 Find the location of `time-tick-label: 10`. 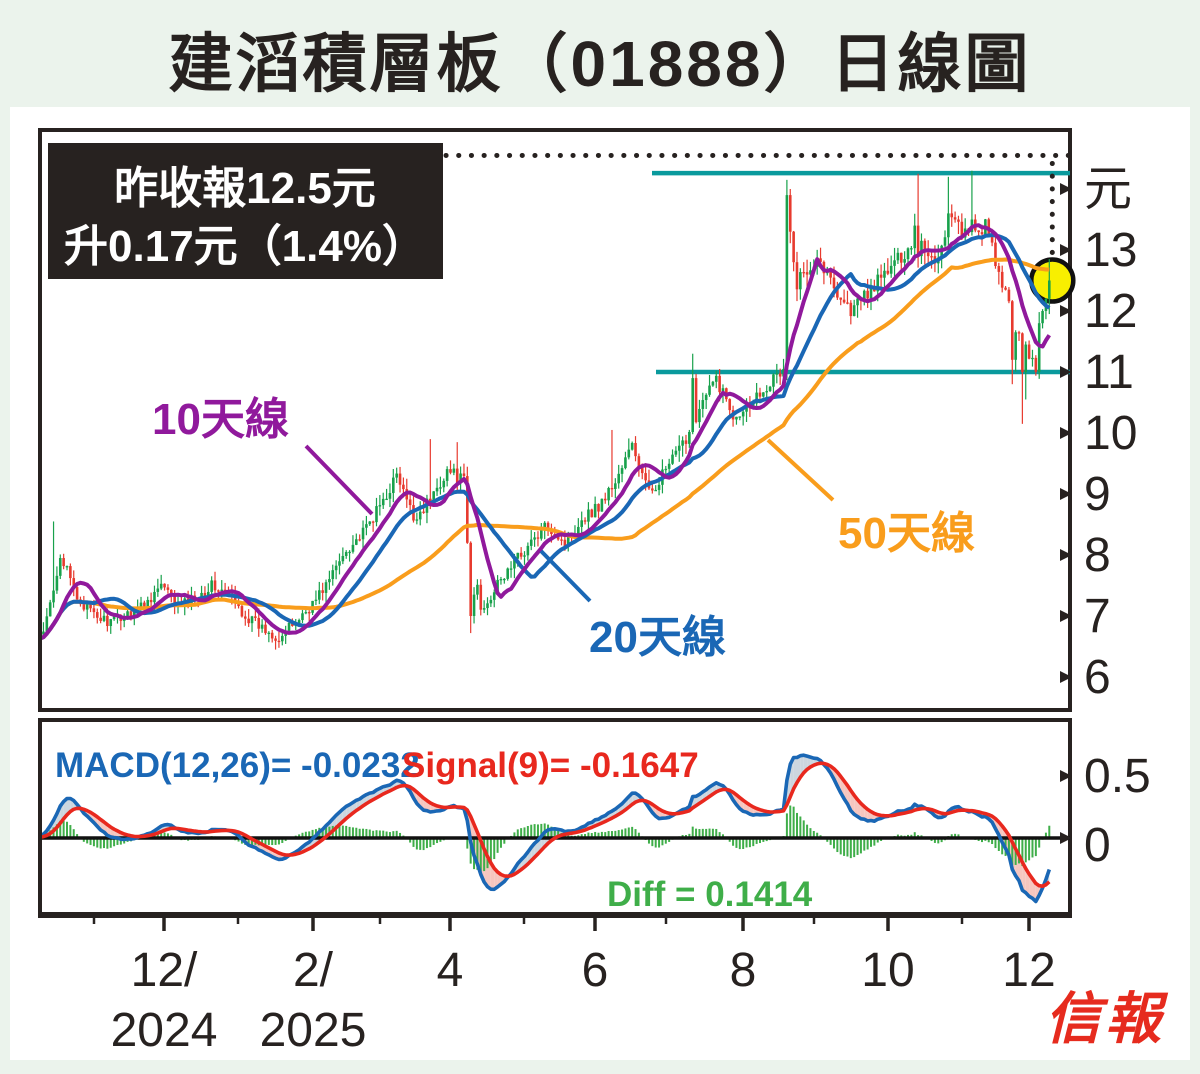

time-tick-label: 10 is located at coordinates (887, 970).